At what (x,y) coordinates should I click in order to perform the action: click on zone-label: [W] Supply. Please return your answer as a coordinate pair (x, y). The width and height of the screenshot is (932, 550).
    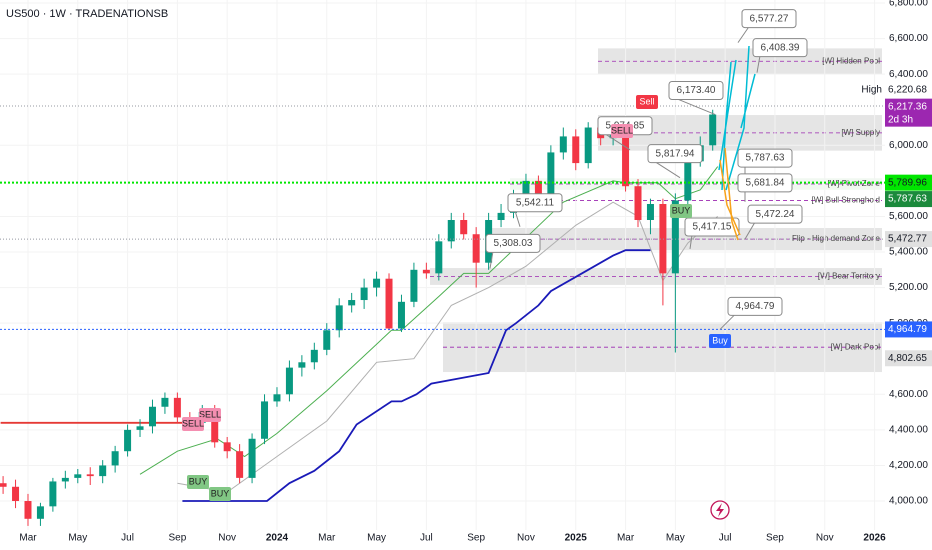
    Looking at the image, I should click on (860, 132).